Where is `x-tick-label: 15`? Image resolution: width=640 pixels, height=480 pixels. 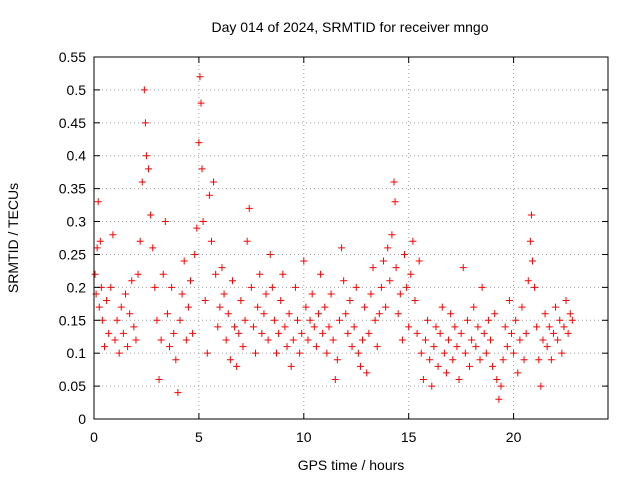 x-tick-label: 15 is located at coordinates (409, 437).